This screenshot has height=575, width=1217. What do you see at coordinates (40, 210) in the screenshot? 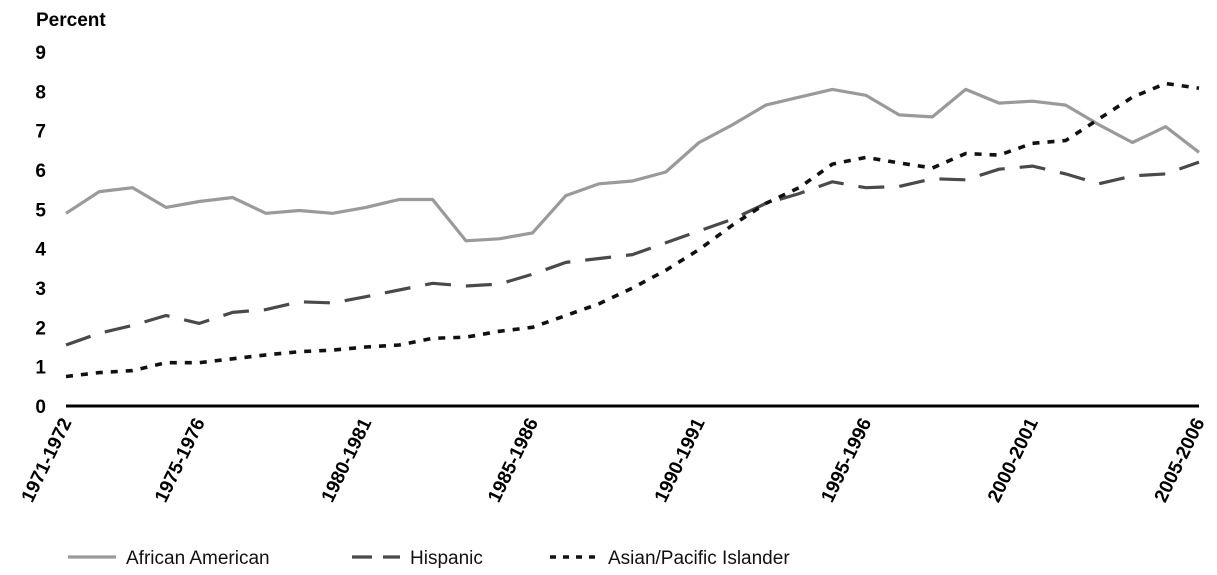
I see `y-tick-label: 5` at bounding box center [40, 210].